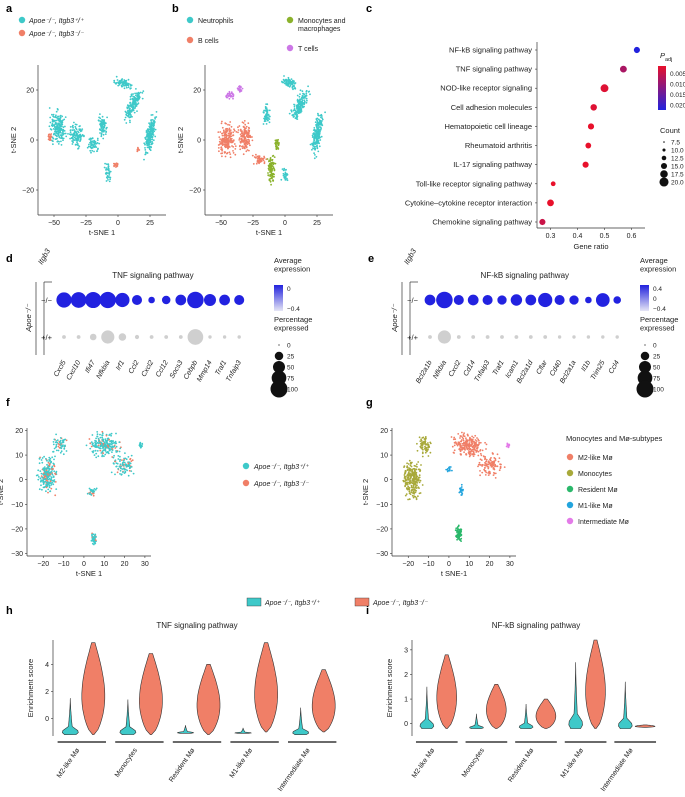 This screenshot has width=685, height=797. What do you see at coordinates (301, 721) in the screenshot?
I see `h-violin-wt` at bounding box center [301, 721].